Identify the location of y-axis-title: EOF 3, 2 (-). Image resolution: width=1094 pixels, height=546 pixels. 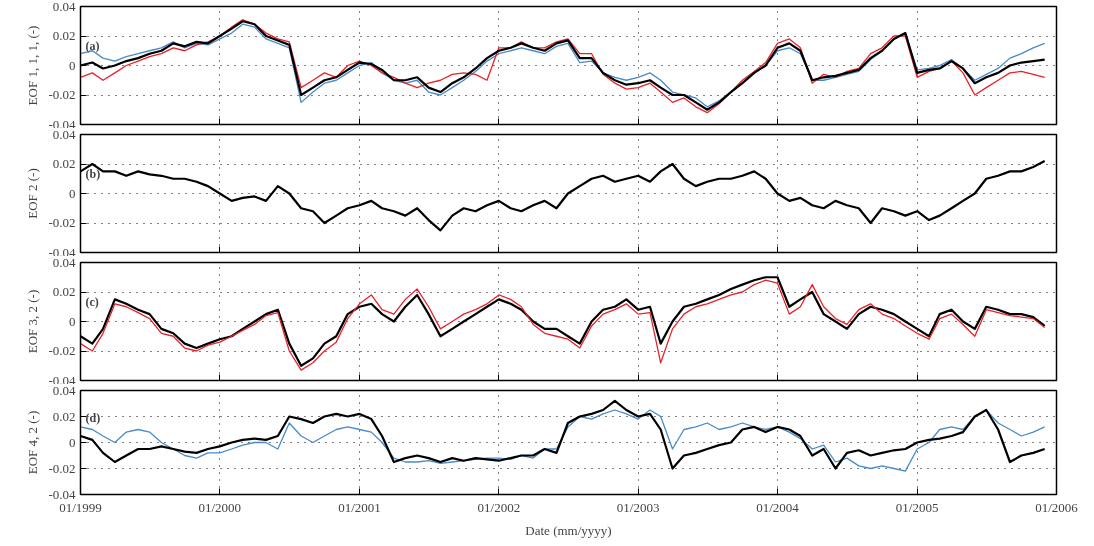
(33, 321).